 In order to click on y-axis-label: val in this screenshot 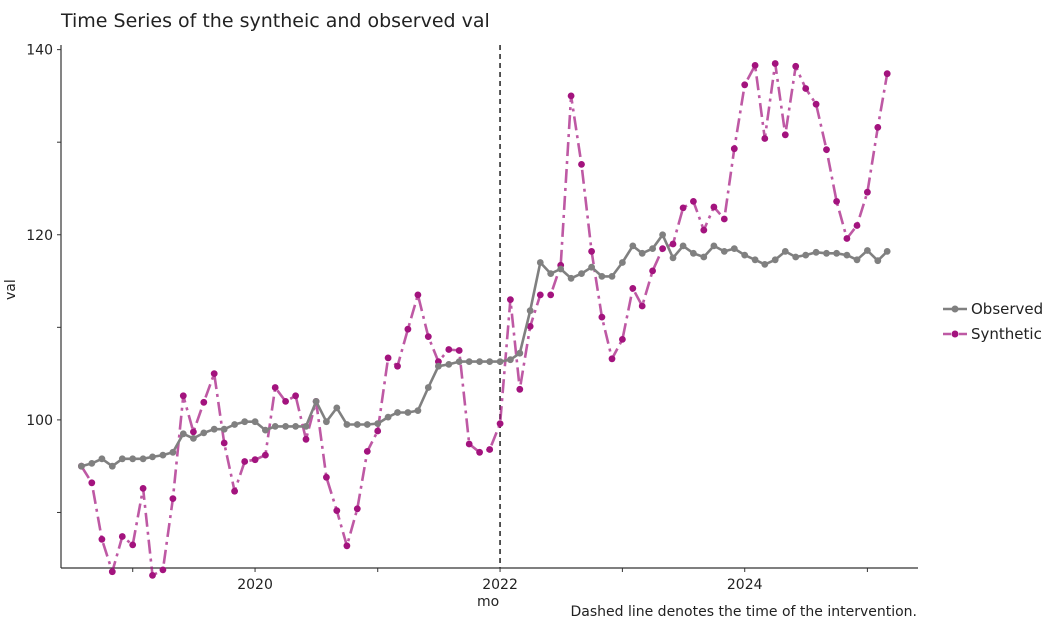, I will do `click(11, 289)`.